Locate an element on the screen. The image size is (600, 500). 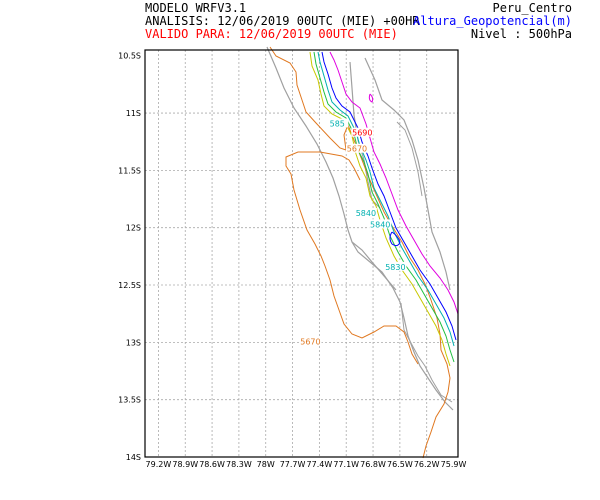
border-line-inland is located at coordinates (374, 266).